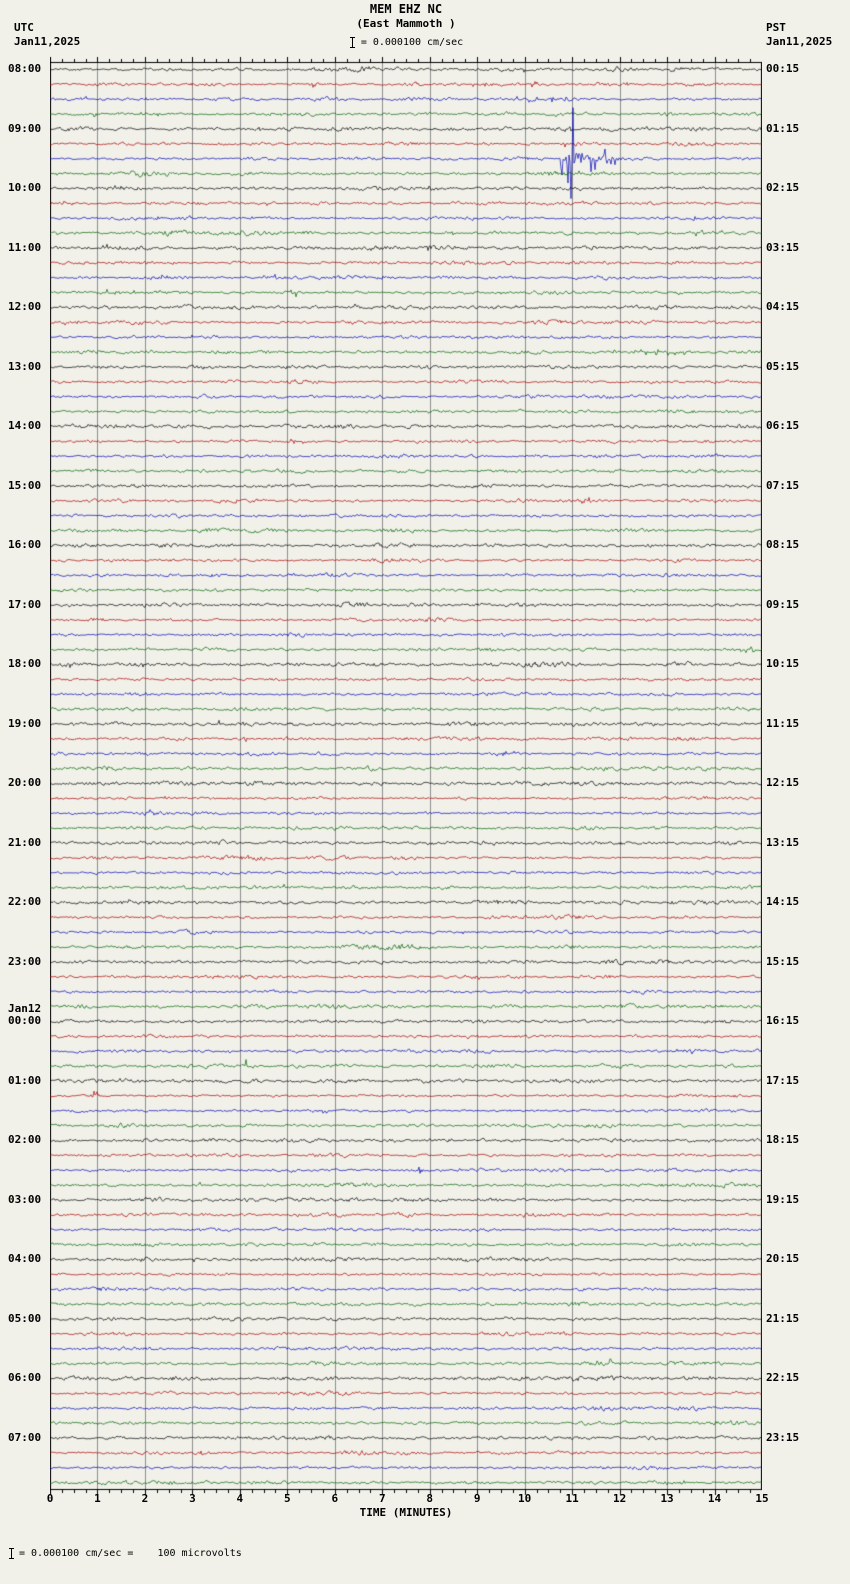 The image size is (850, 1584). What do you see at coordinates (783, 485) in the screenshot?
I see `pst-hour-label: 07:15` at bounding box center [783, 485].